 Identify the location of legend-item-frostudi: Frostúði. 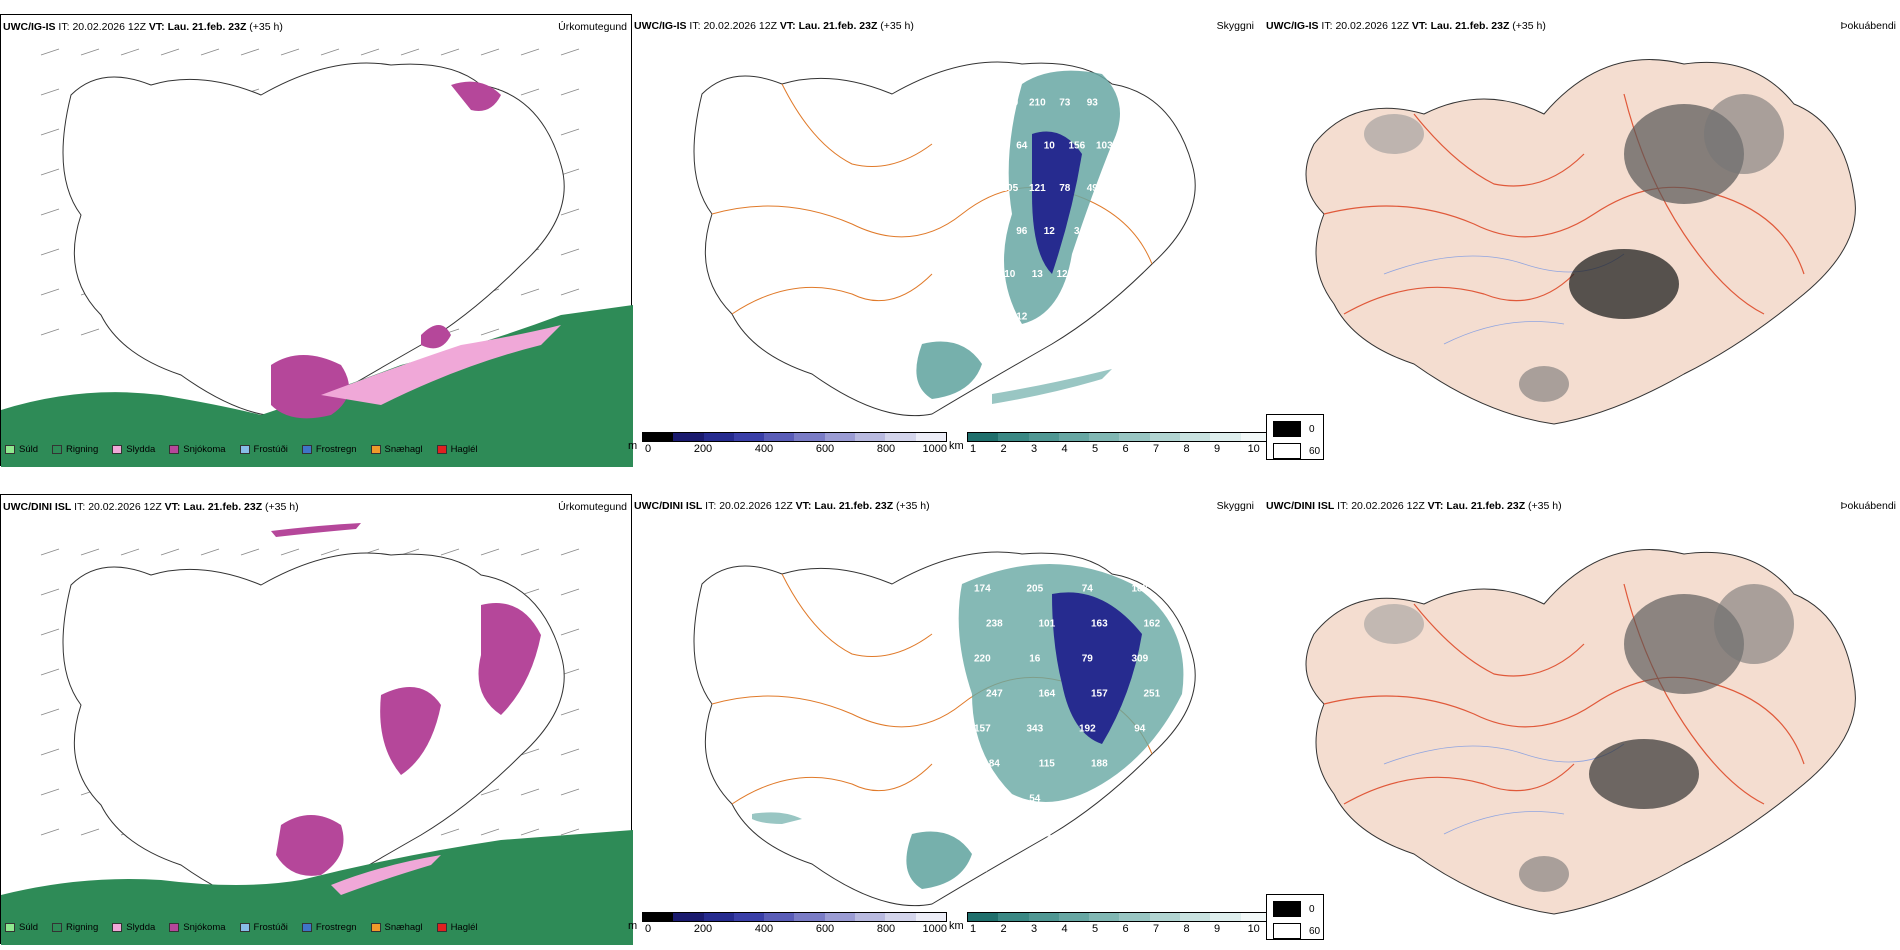
(263, 927).